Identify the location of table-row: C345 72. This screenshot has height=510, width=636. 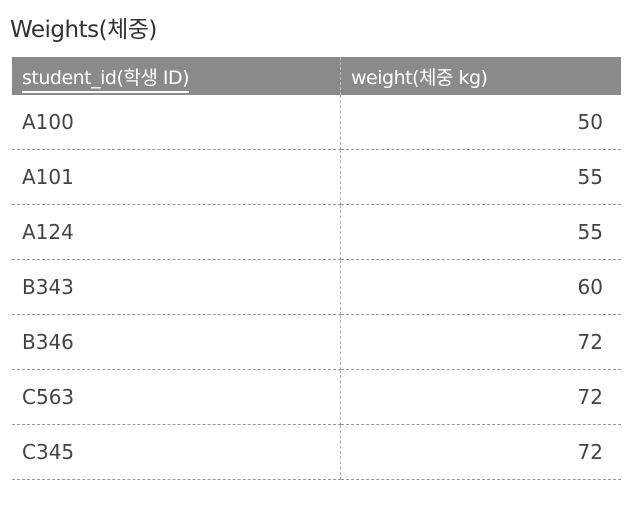
(316, 452).